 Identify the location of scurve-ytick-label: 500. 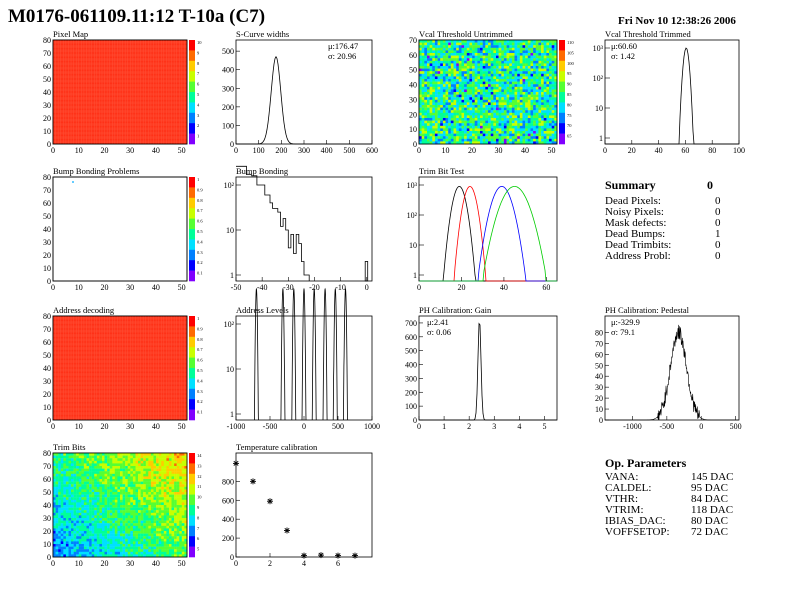
(228, 51).